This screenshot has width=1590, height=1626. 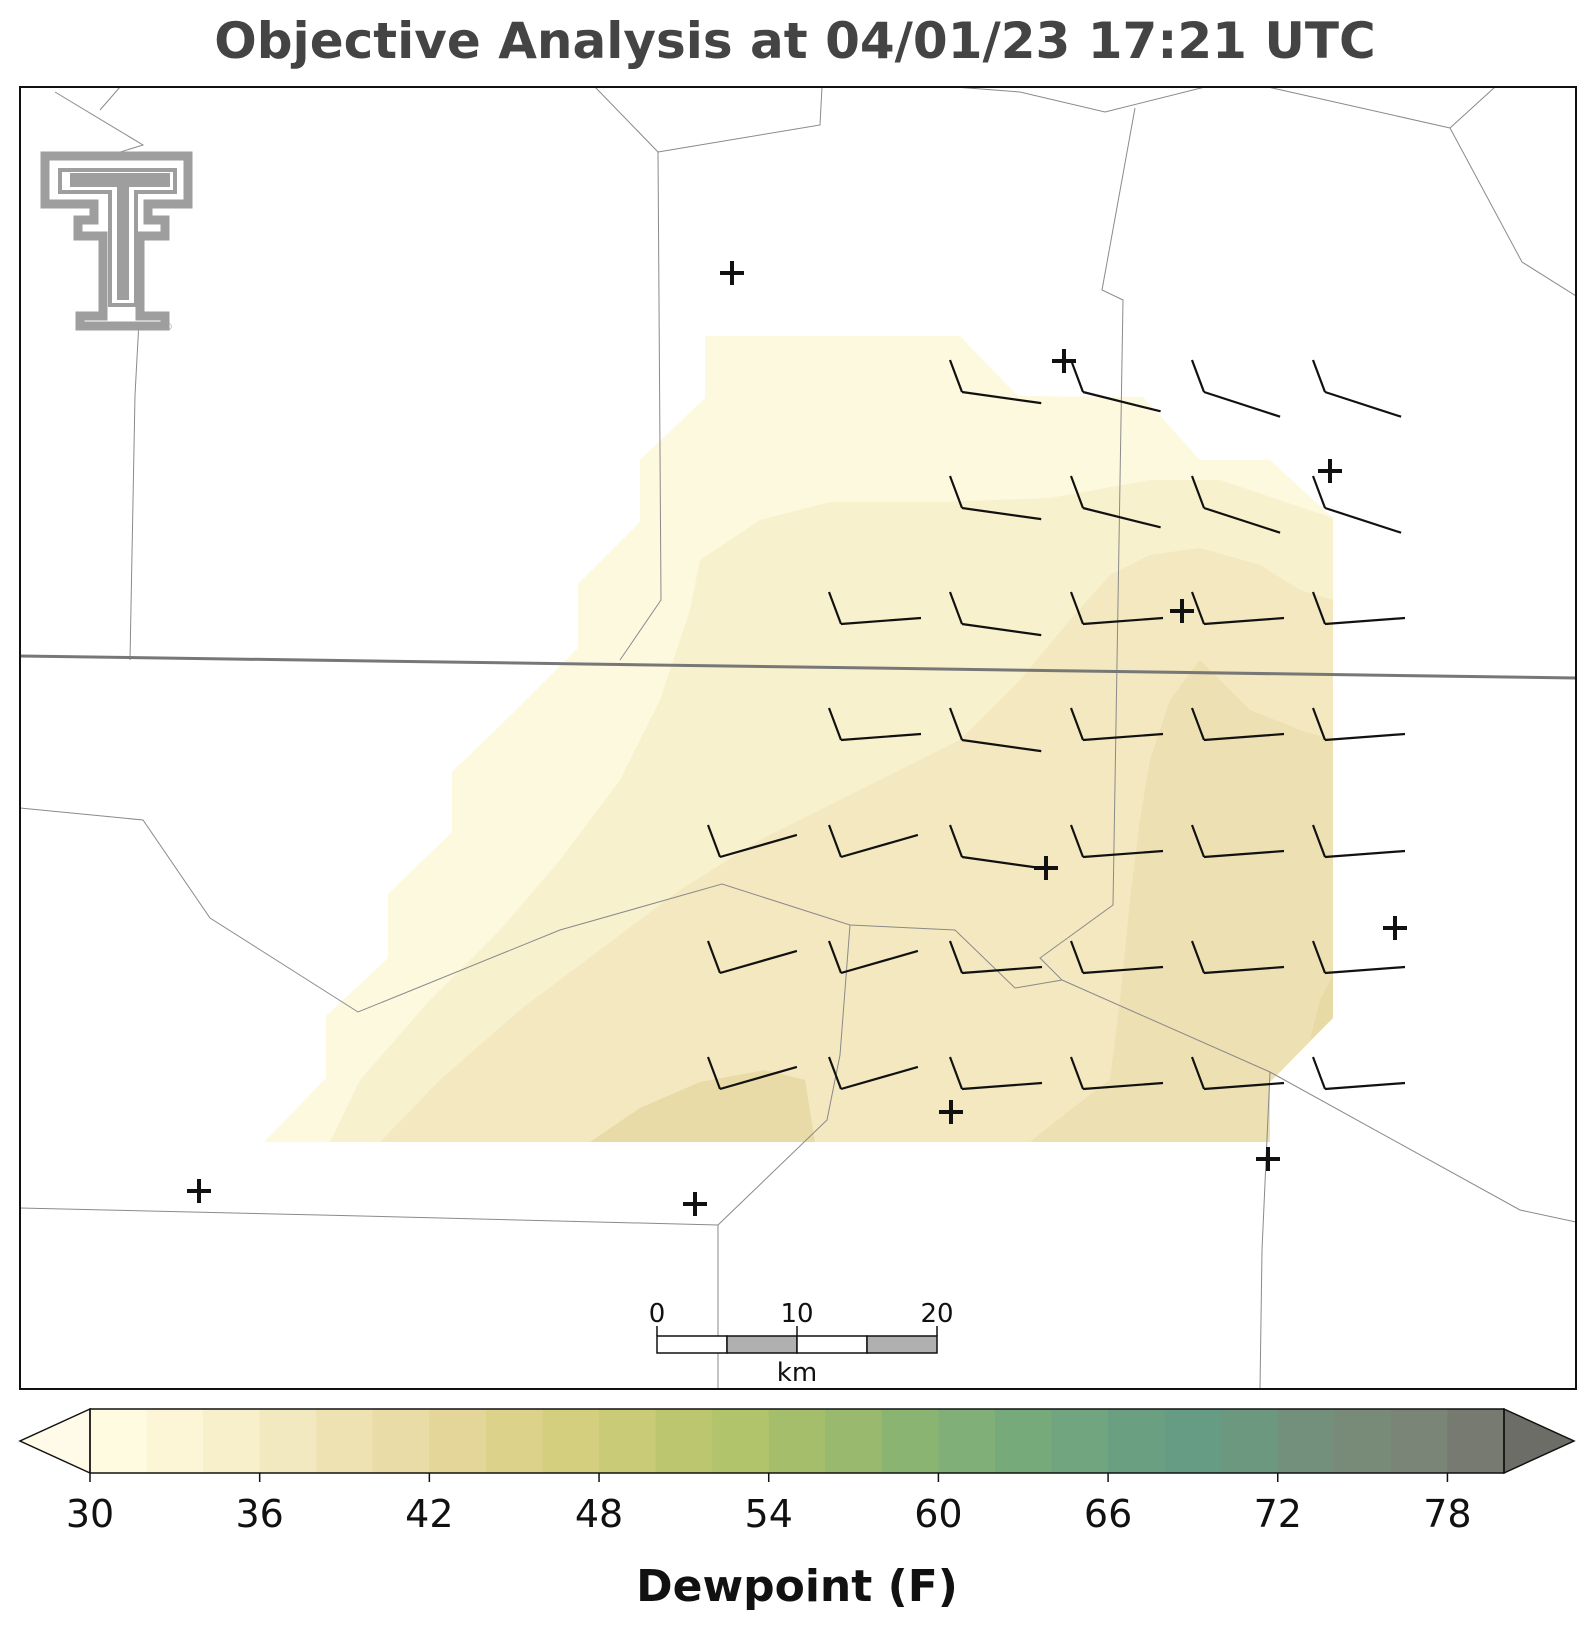 What do you see at coordinates (168, 327) in the screenshot?
I see `logo-registered-mark: ®` at bounding box center [168, 327].